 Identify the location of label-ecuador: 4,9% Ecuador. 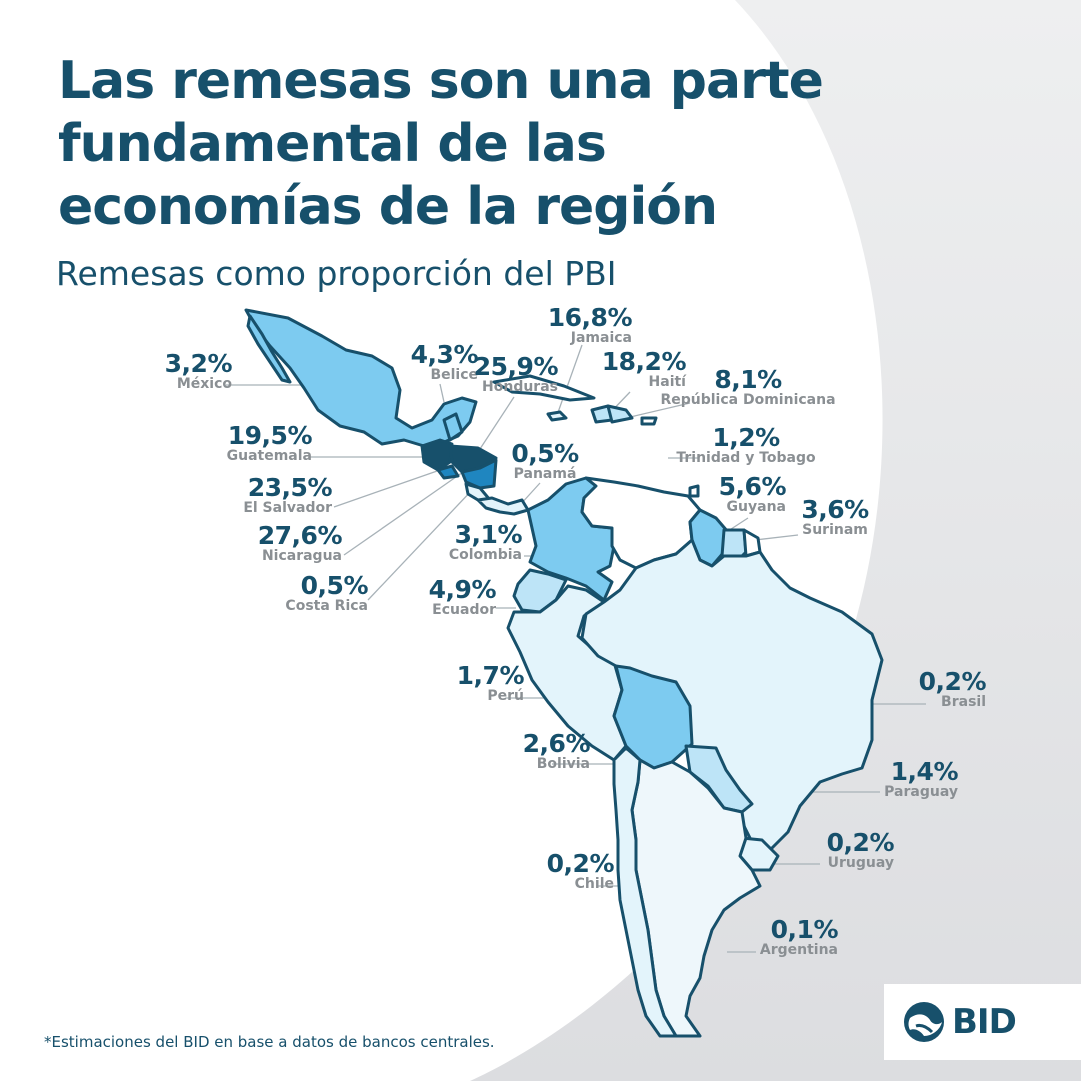
(450, 596).